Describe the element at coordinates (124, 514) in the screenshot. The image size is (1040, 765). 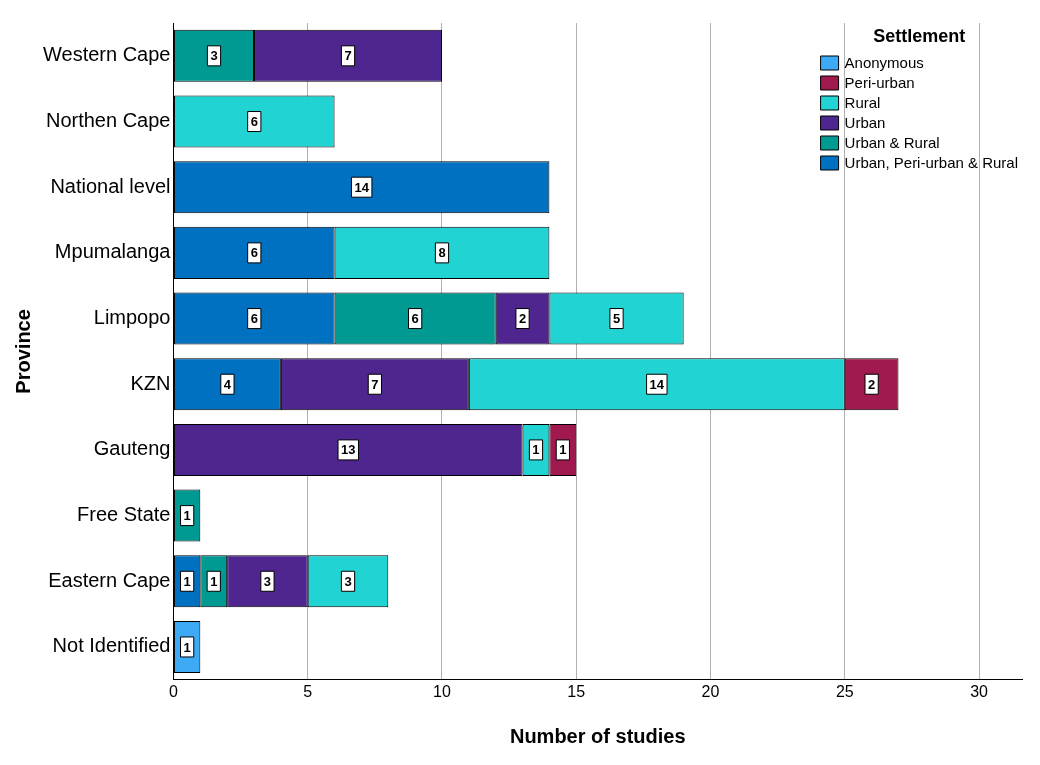
I see `y-tick-label: Free State` at that location.